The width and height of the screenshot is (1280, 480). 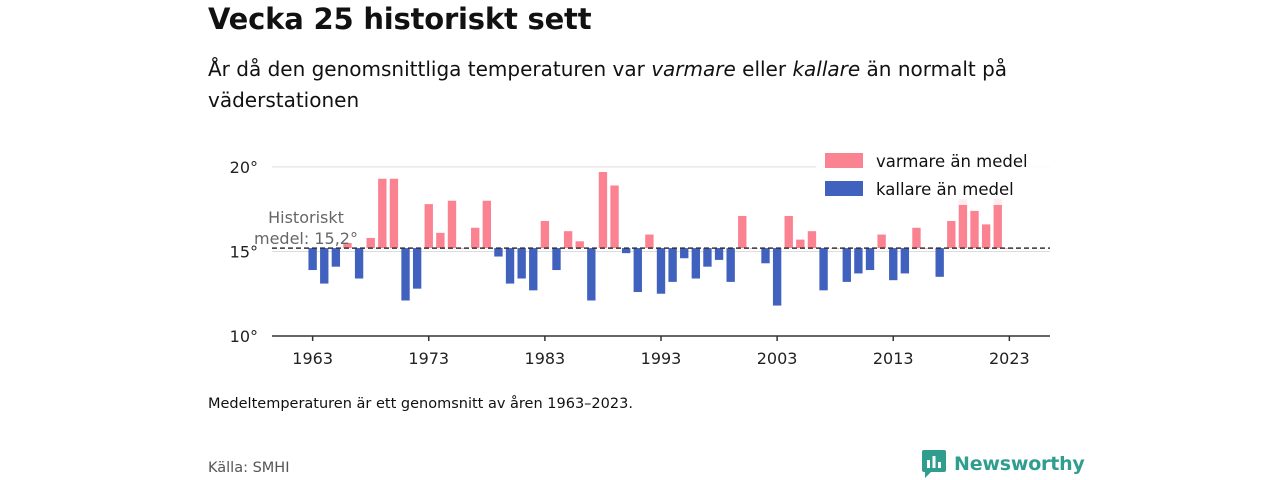 What do you see at coordinates (952, 161) in the screenshot?
I see `legend-label-warm: varmare än medel` at bounding box center [952, 161].